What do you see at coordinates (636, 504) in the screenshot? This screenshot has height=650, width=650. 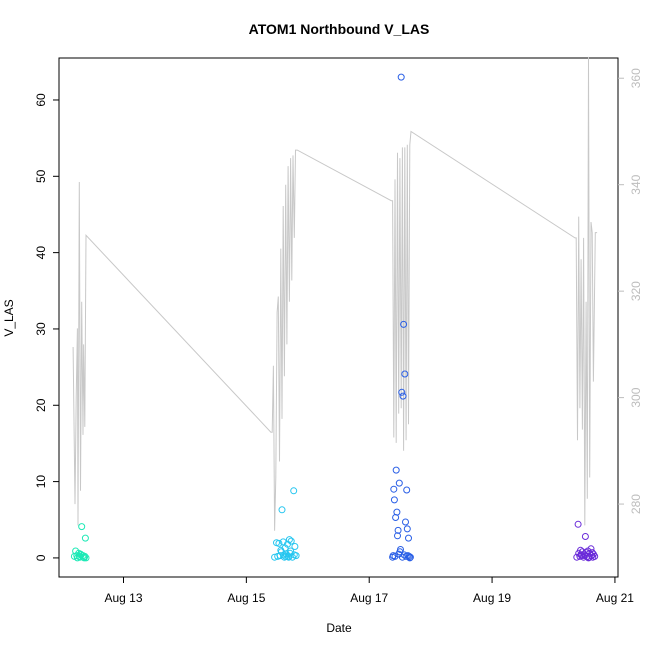 I see `y2-tick-label: 280` at bounding box center [636, 504].